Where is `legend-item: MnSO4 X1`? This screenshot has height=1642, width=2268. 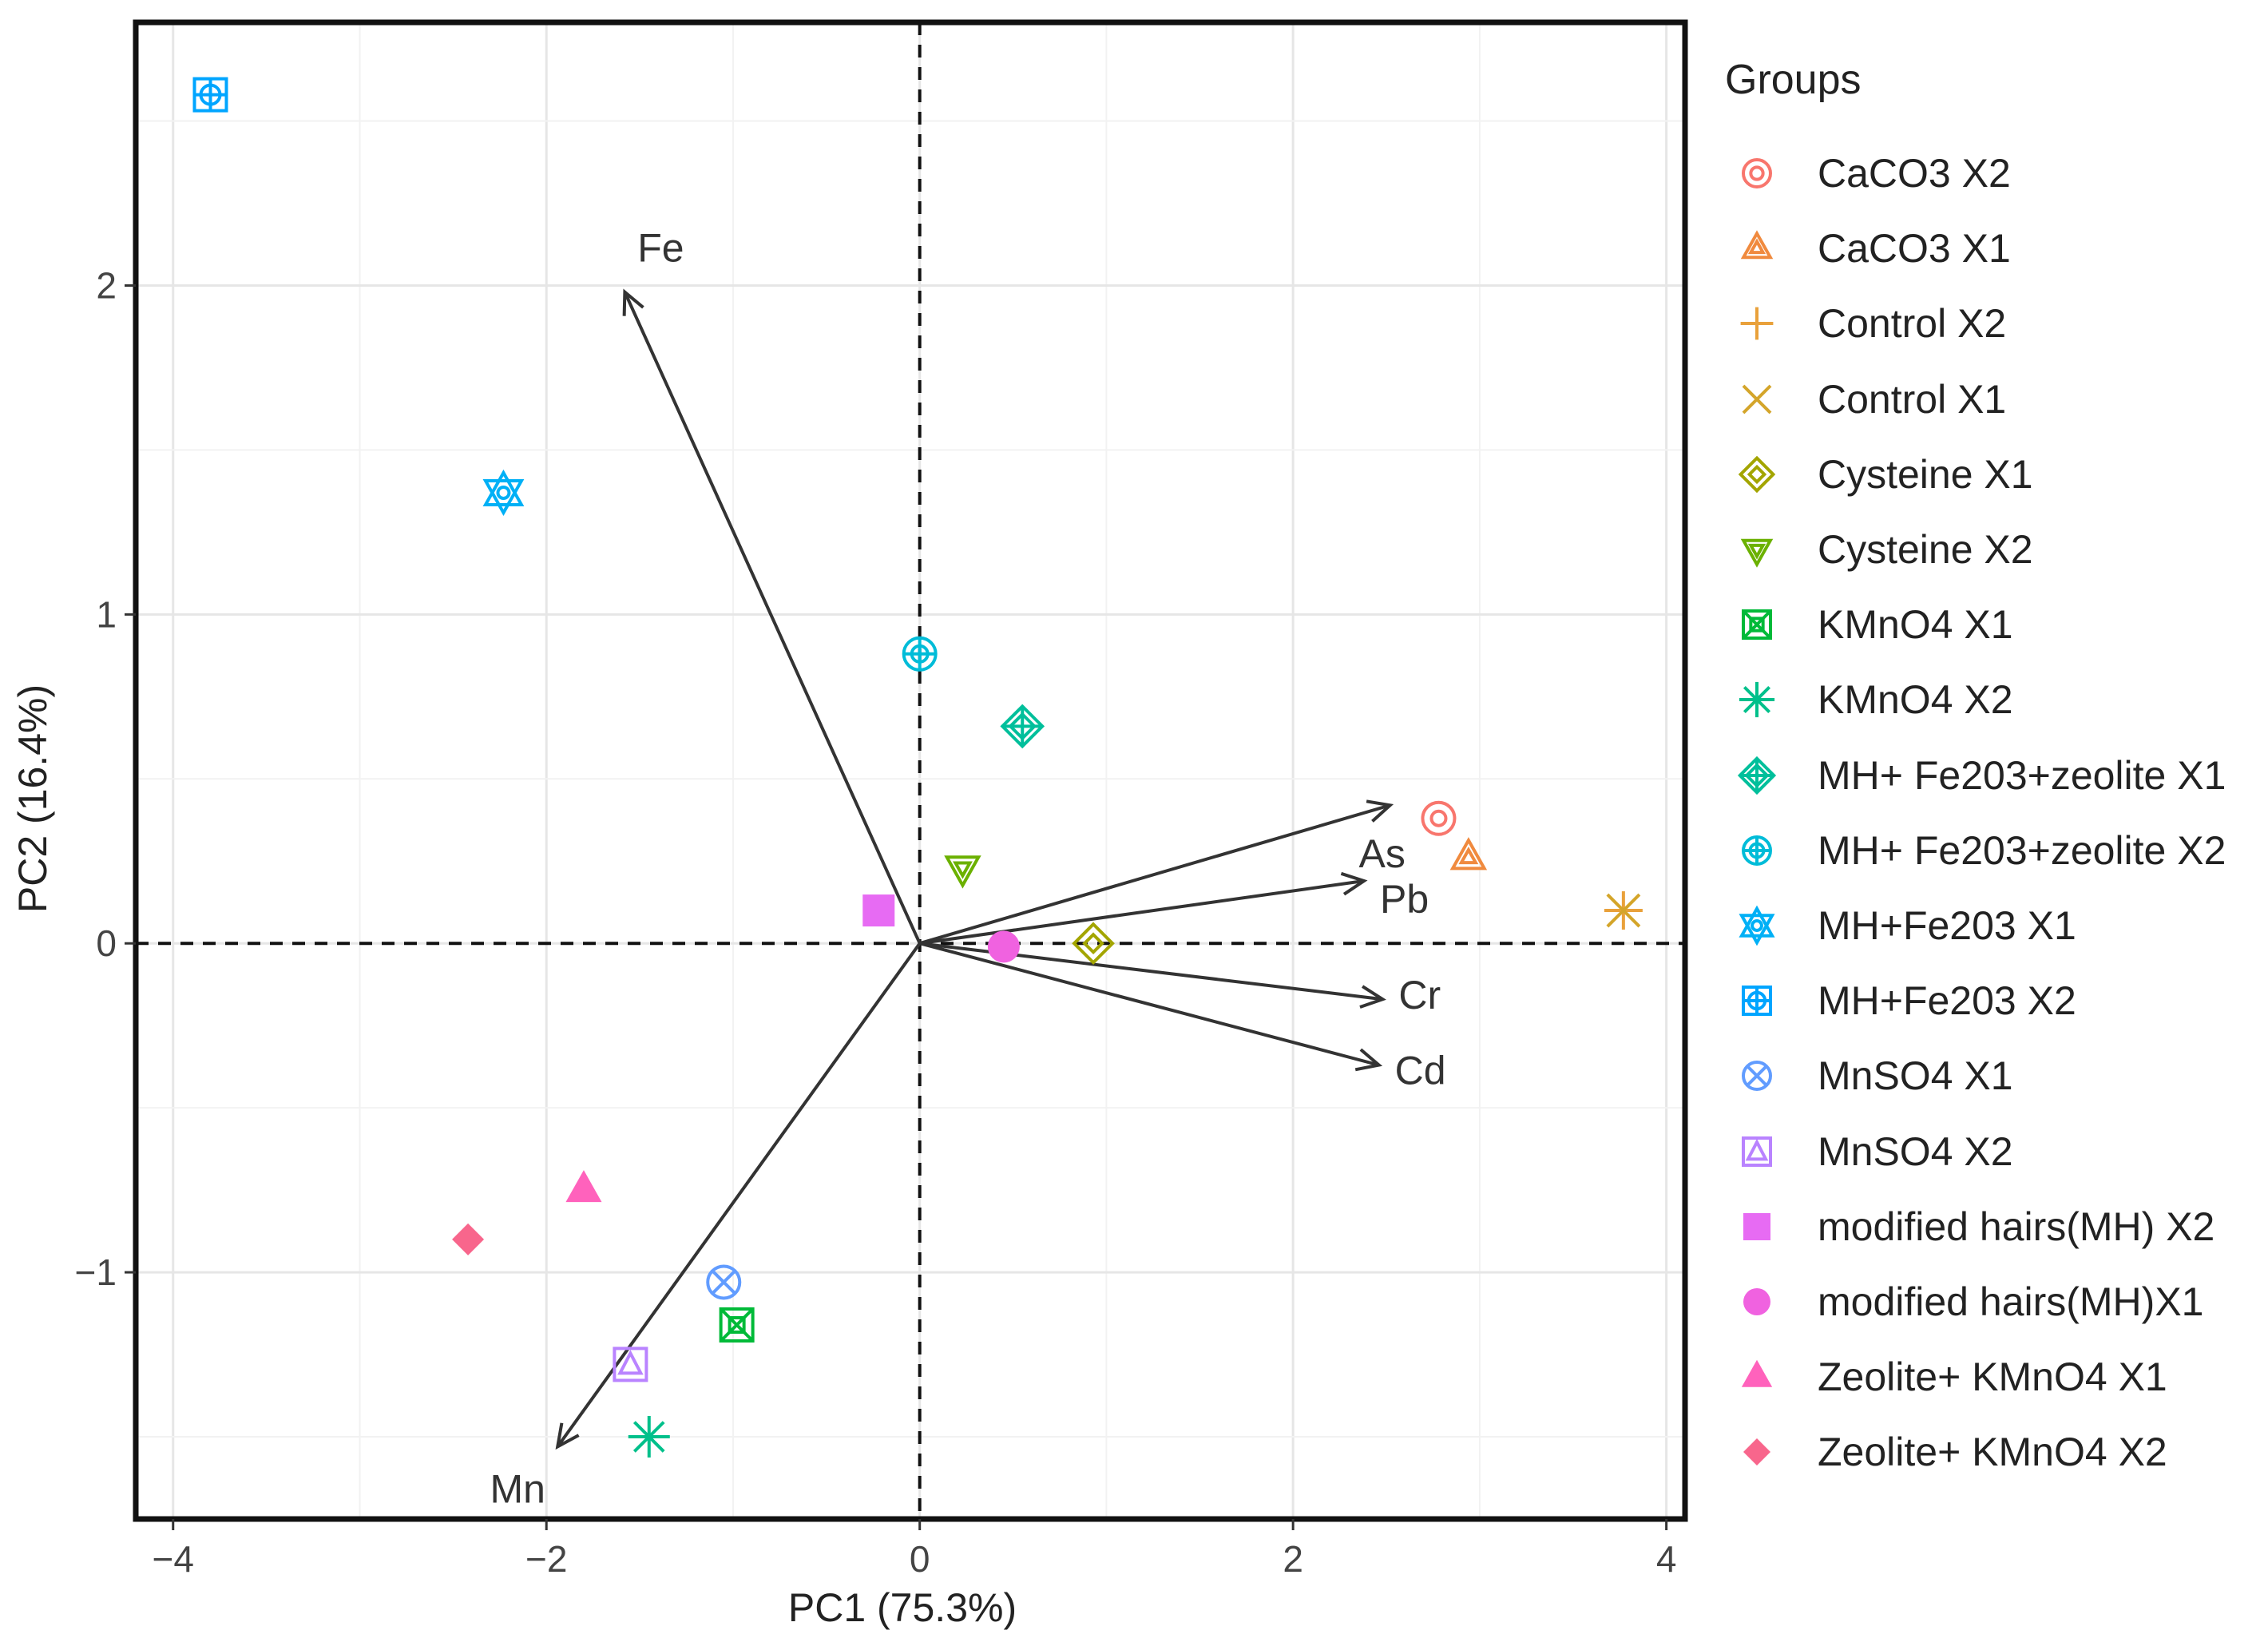
legend-item: MnSO4 X1 is located at coordinates (1989, 1075).